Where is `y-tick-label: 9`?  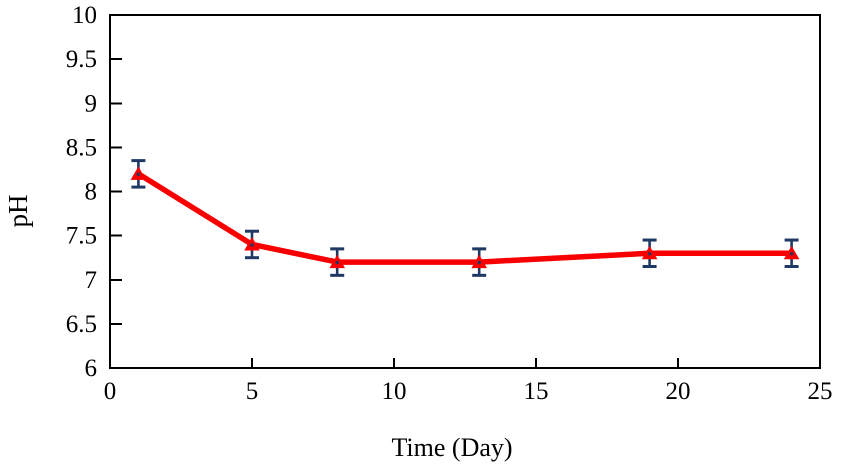 y-tick-label: 9 is located at coordinates (91, 103).